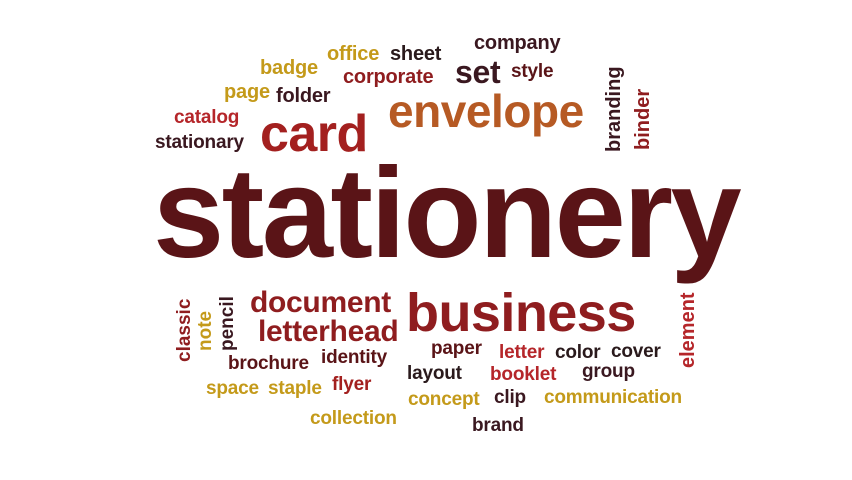 Image resolution: width=852 pixels, height=480 pixels. Describe the element at coordinates (522, 352) in the screenshot. I see `word-letter: letter` at that location.